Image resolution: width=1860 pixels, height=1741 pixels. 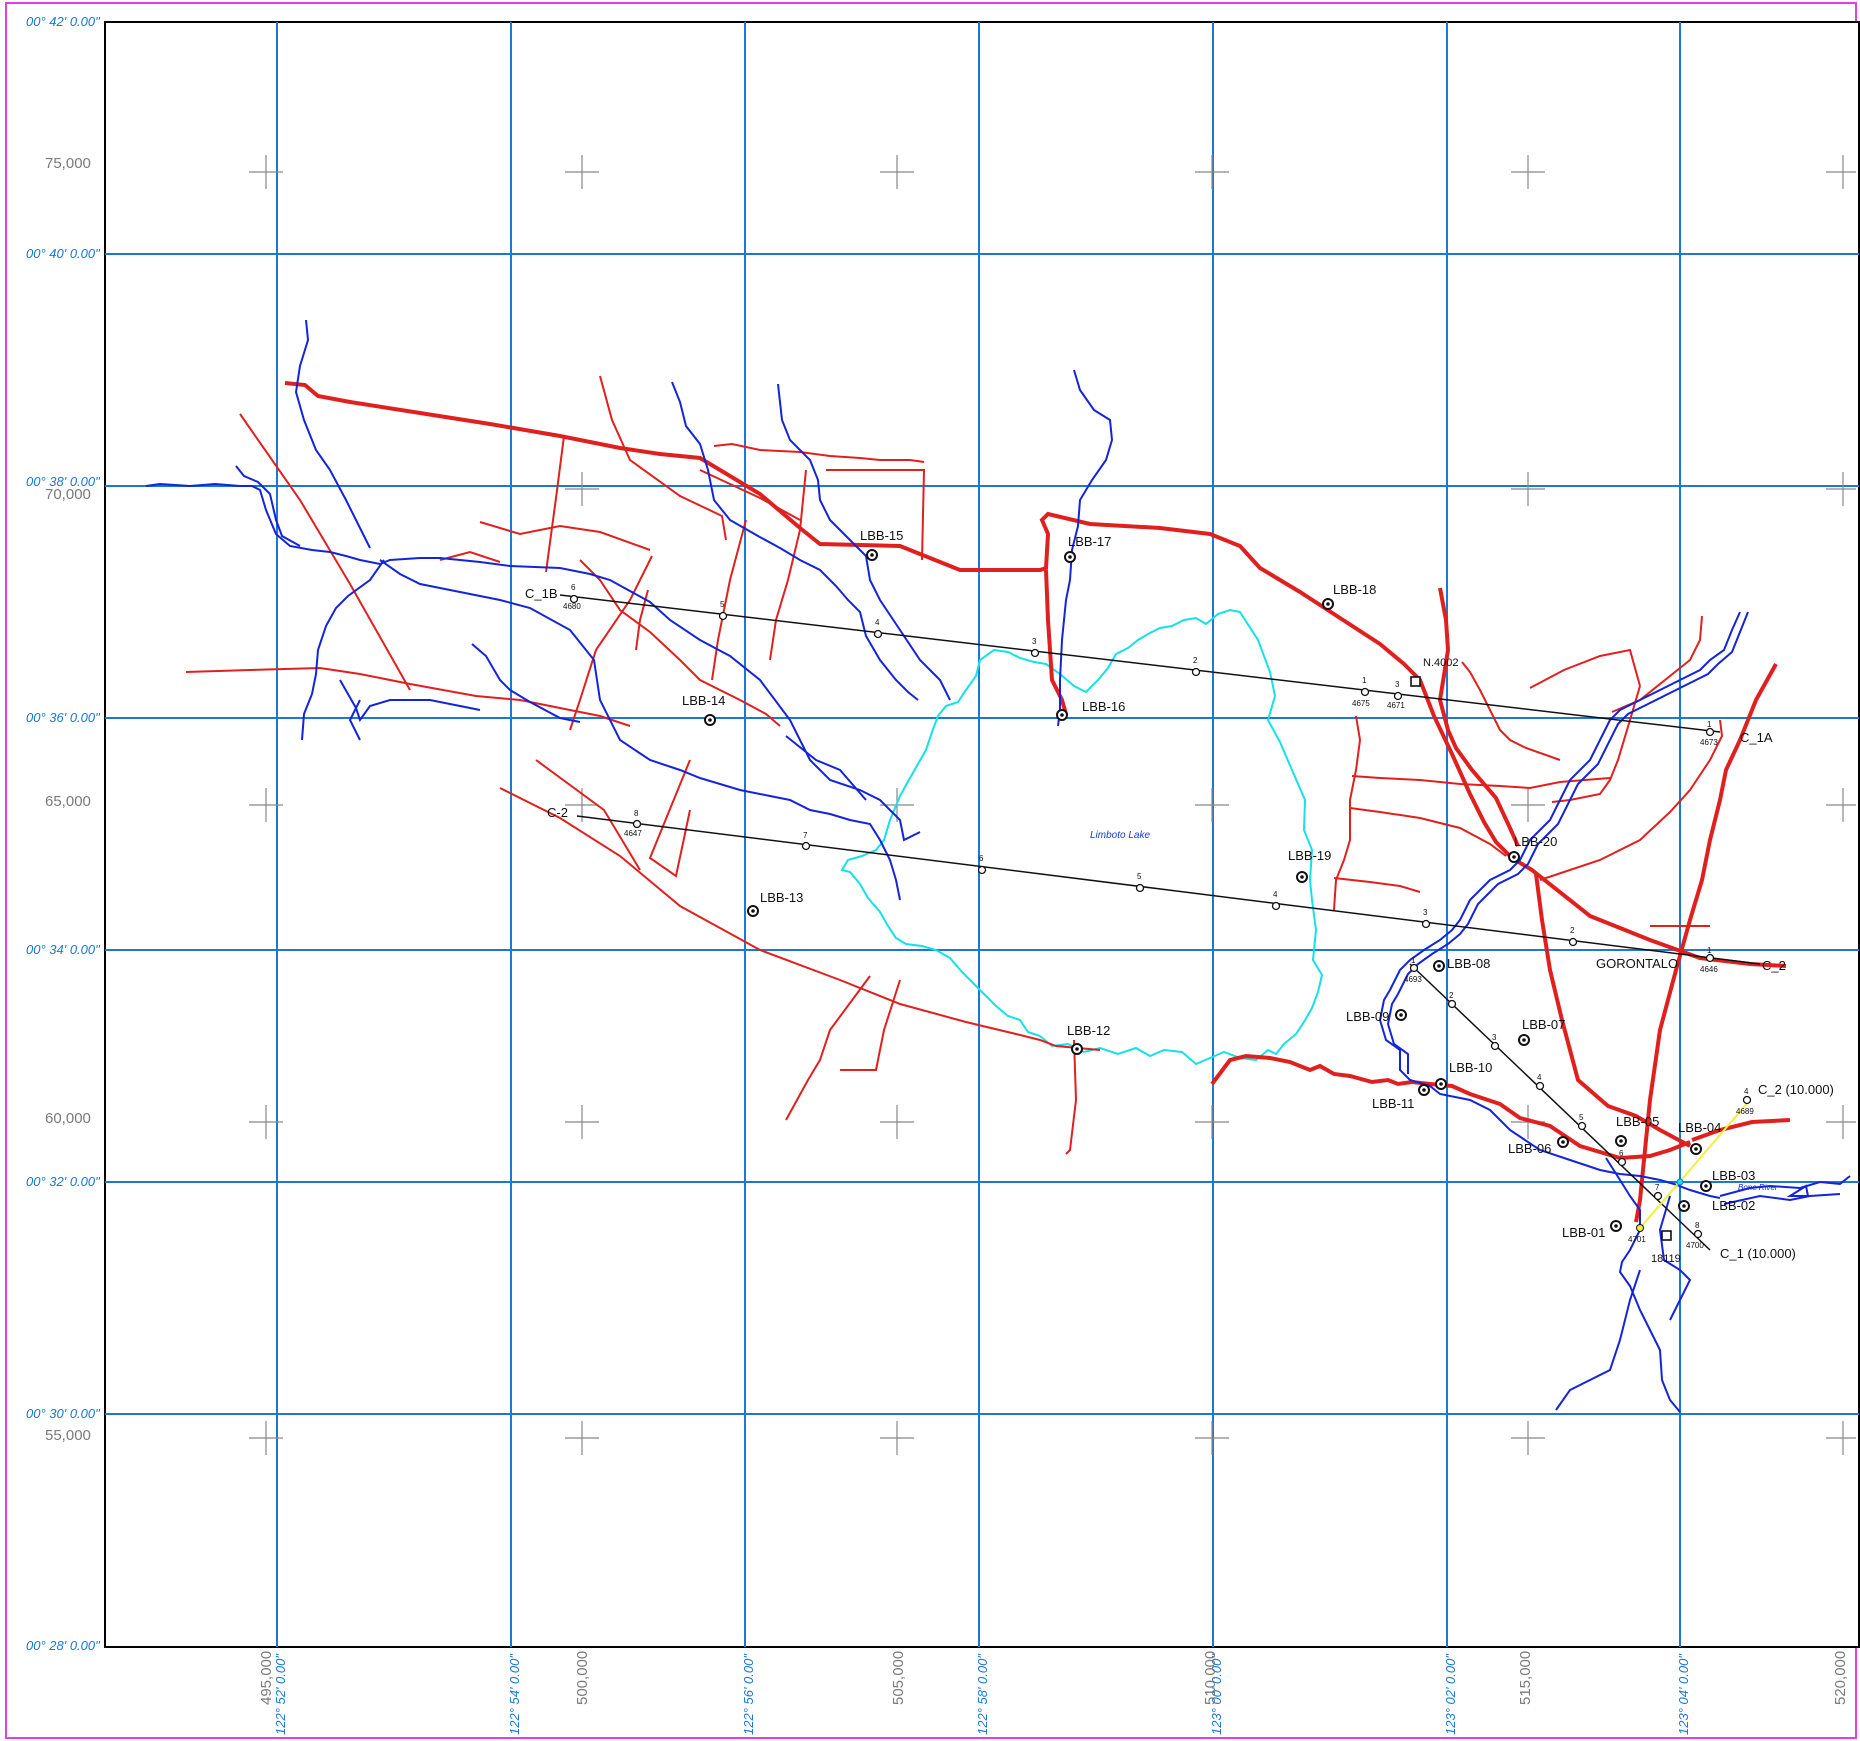 What do you see at coordinates (1089, 541) in the screenshot?
I see `well-label: LBB-17` at bounding box center [1089, 541].